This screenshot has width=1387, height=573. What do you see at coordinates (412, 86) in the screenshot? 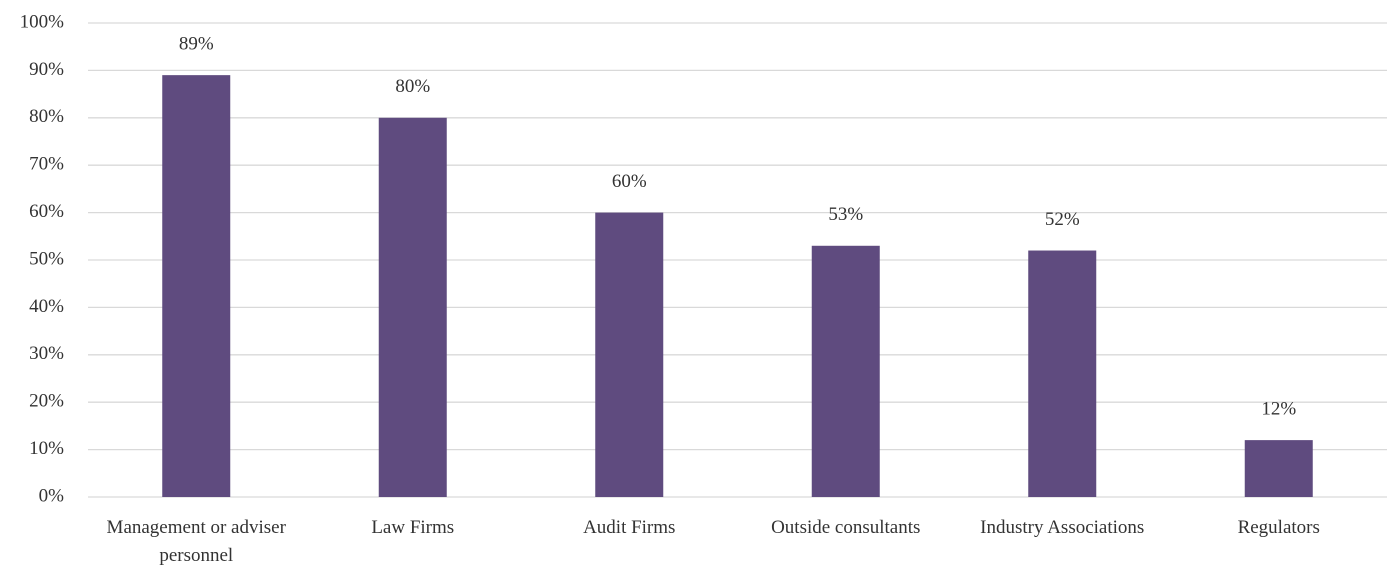
I see `data-label: 80%` at bounding box center [412, 86].